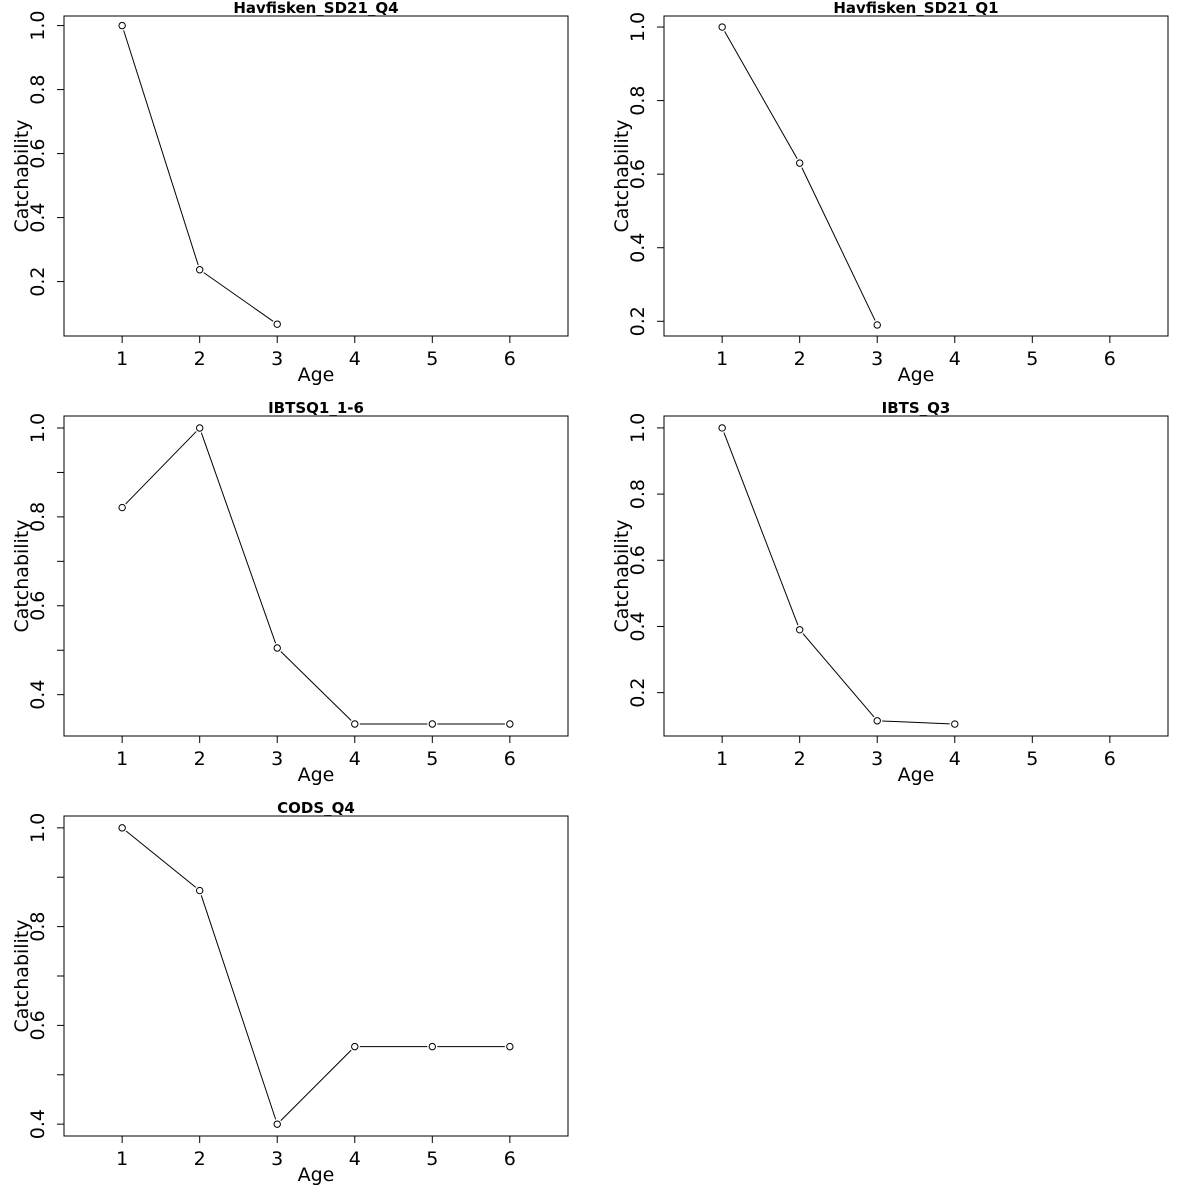  I want to click on chart-title: IBTSQ1_1-6, so click(316, 408).